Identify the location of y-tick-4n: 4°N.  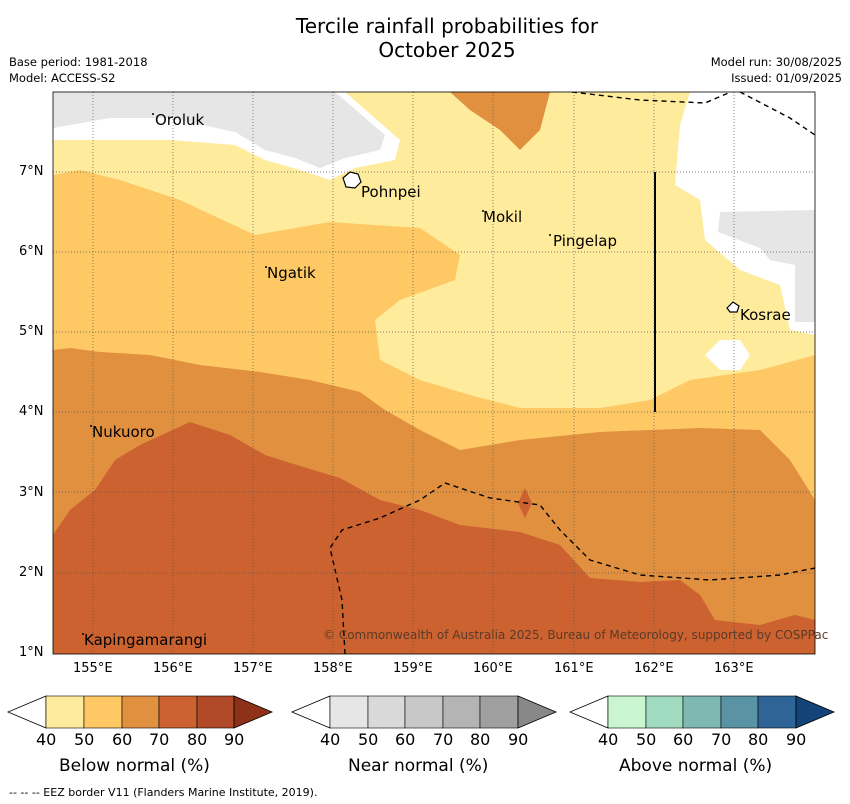
(31, 411).